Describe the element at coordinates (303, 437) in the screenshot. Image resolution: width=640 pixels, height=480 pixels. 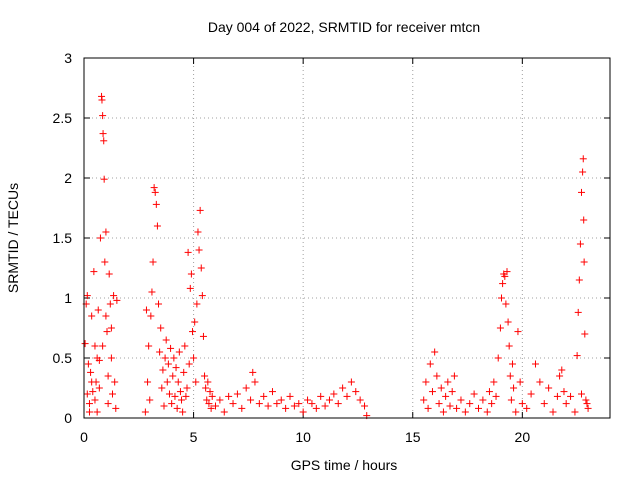
I see `x-tick-label: 10` at that location.